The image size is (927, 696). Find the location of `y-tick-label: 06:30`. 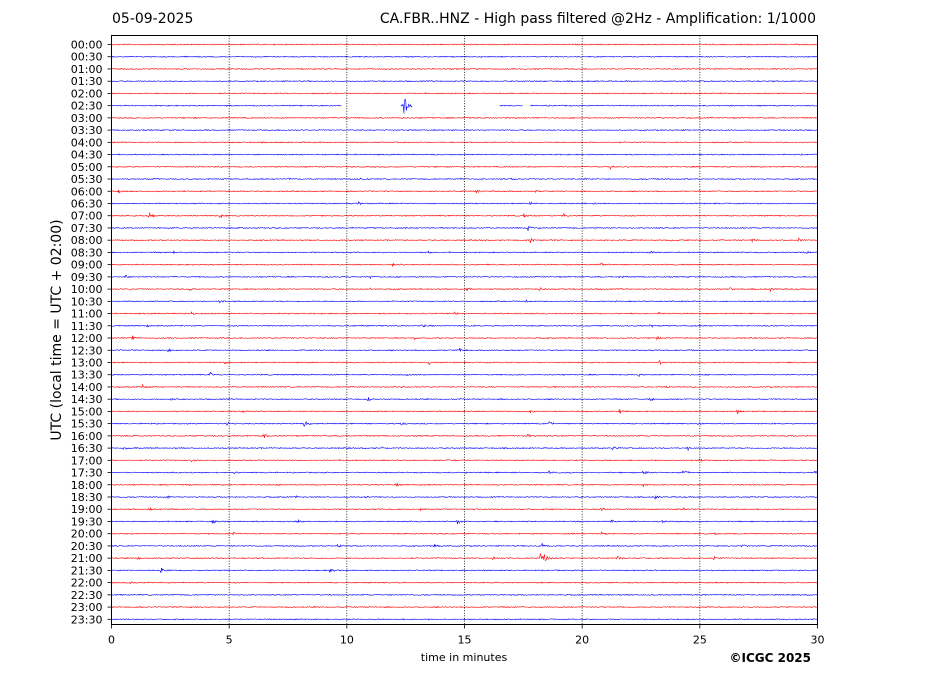

y-tick-label: 06:30 is located at coordinates (87, 203).